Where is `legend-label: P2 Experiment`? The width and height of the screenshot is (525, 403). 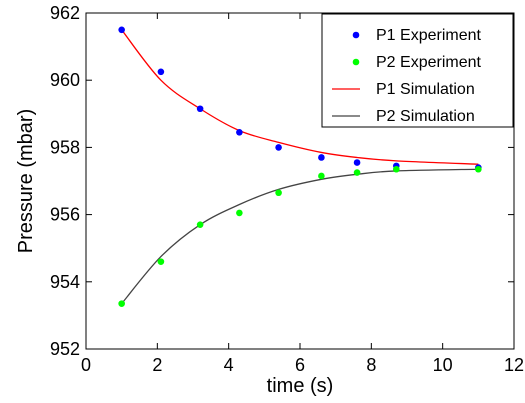
legend-label: P2 Experiment is located at coordinates (428, 62).